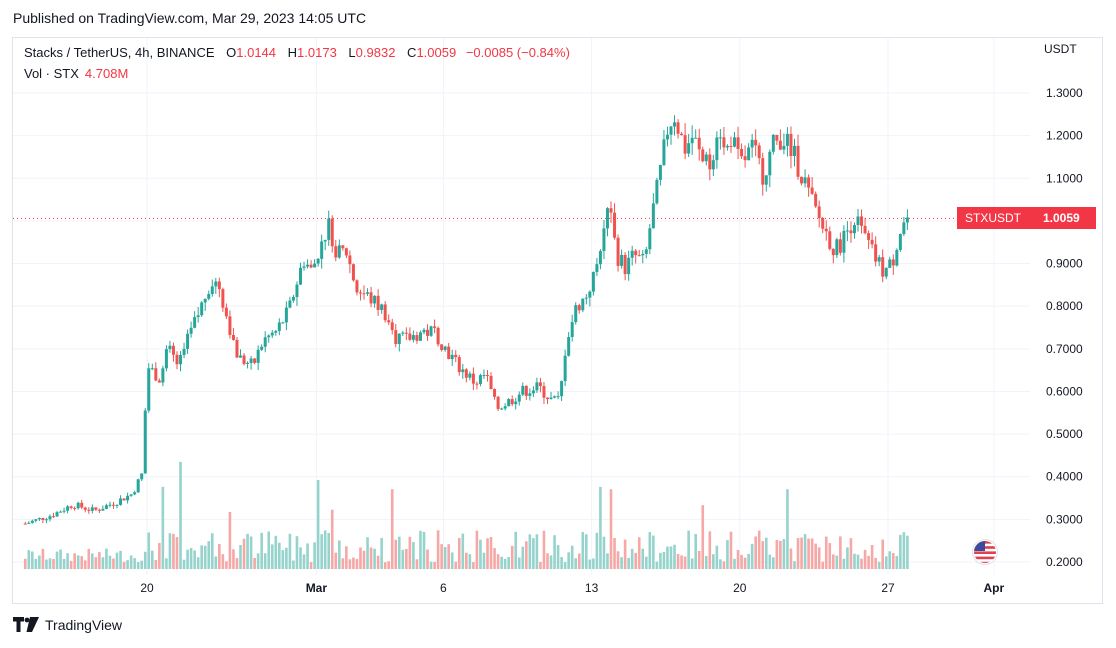 This screenshot has width=1116, height=648. What do you see at coordinates (888, 588) in the screenshot?
I see `x-tick-label: 27` at bounding box center [888, 588].